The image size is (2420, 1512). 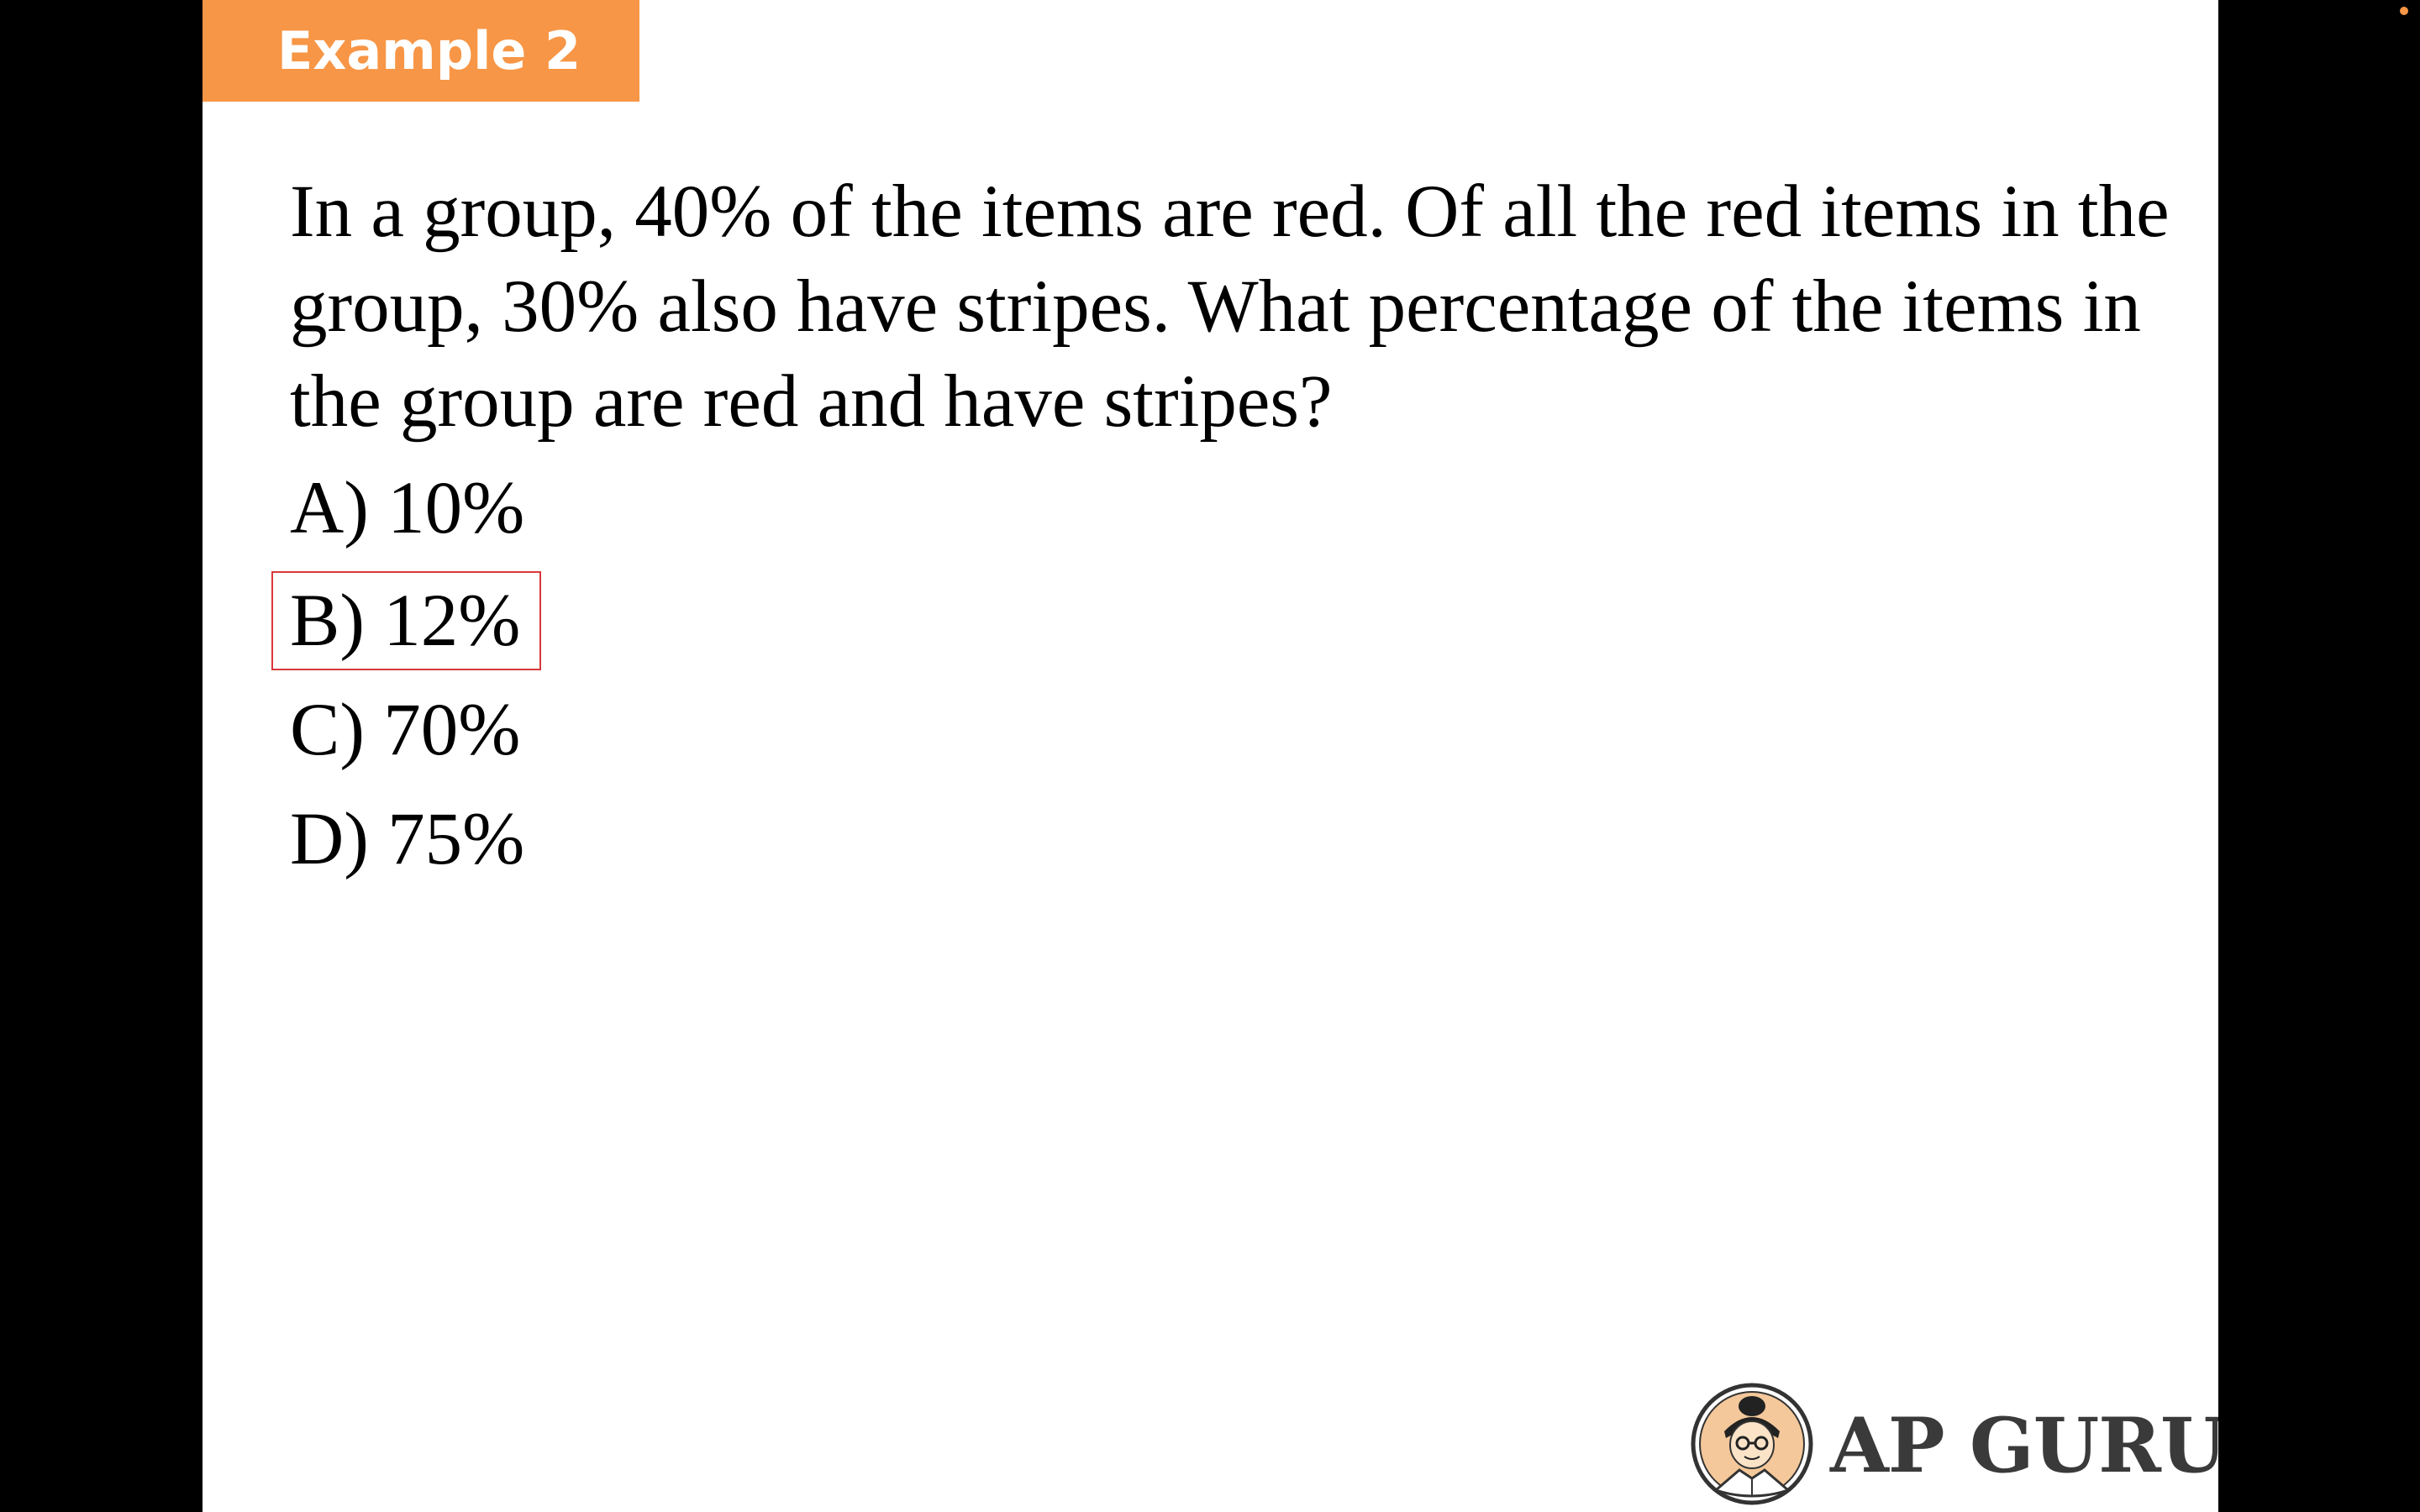 I want to click on choice-d: D) 75%, so click(x=407, y=839).